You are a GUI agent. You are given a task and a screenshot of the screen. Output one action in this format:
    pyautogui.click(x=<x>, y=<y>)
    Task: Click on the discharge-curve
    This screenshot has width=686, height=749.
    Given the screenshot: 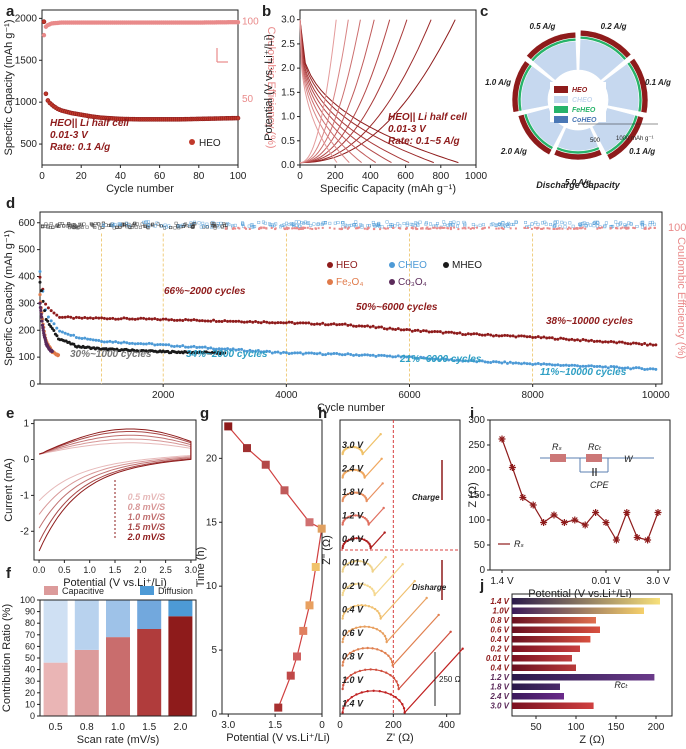 What is the action you would take?
    pyautogui.click(x=337, y=91)
    